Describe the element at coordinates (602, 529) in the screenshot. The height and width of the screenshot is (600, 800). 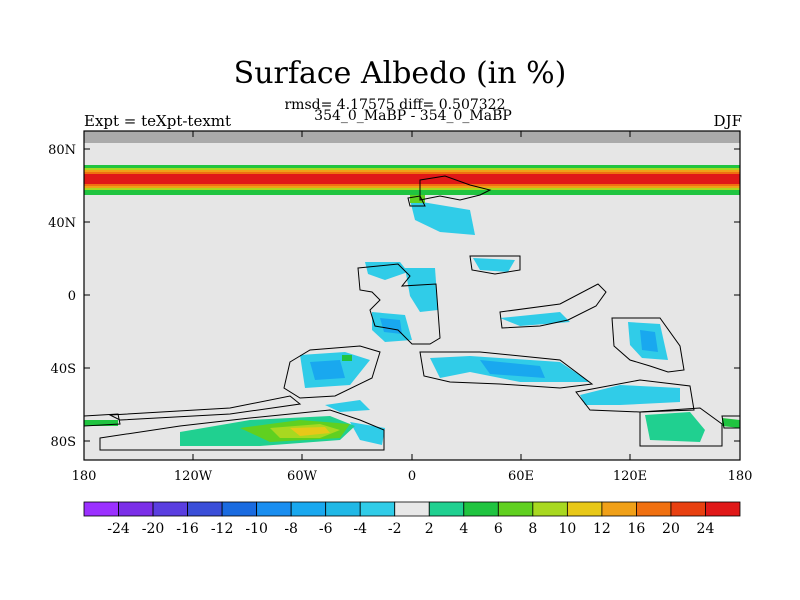
I see `colorbar-label: 12` at that location.